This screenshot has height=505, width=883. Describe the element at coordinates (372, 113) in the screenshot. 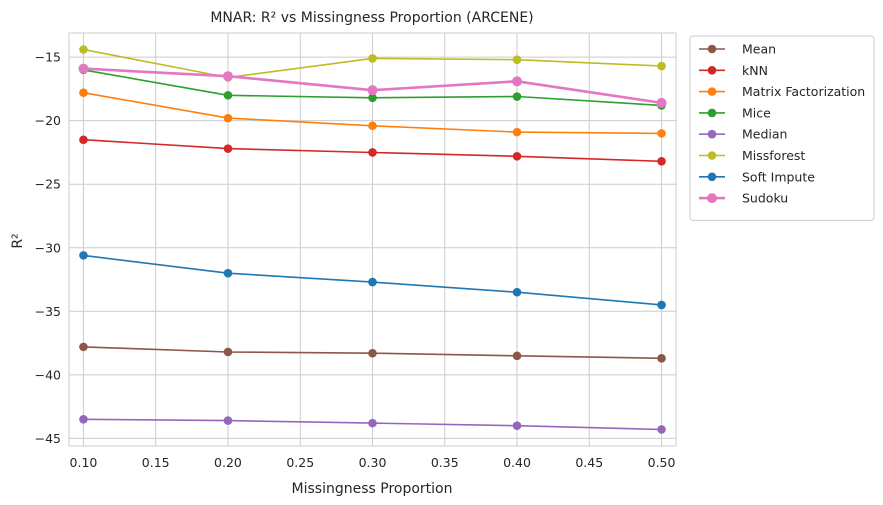

I see `series-matrix-factorization` at that location.